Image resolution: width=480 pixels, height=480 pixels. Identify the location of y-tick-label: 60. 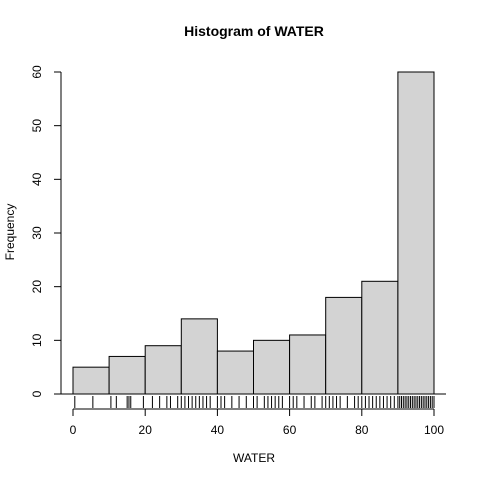
(37, 72).